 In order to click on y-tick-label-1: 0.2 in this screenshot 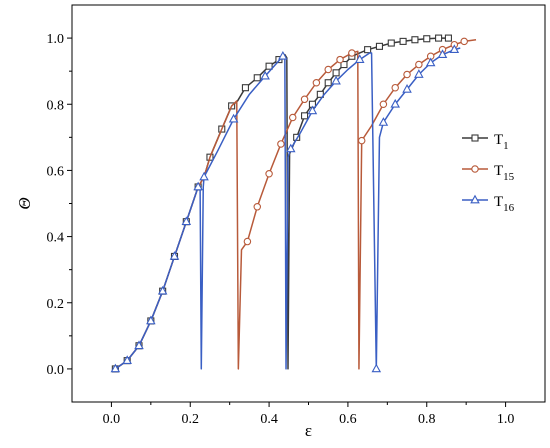, I will do `click(56, 304)`.